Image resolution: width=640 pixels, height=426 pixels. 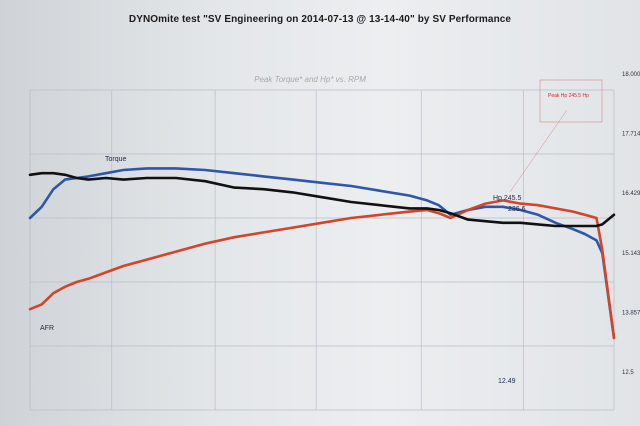 What do you see at coordinates (310, 79) in the screenshot?
I see `chart-subtitle: Peak Torque* and Hp* vs. RPM` at bounding box center [310, 79].